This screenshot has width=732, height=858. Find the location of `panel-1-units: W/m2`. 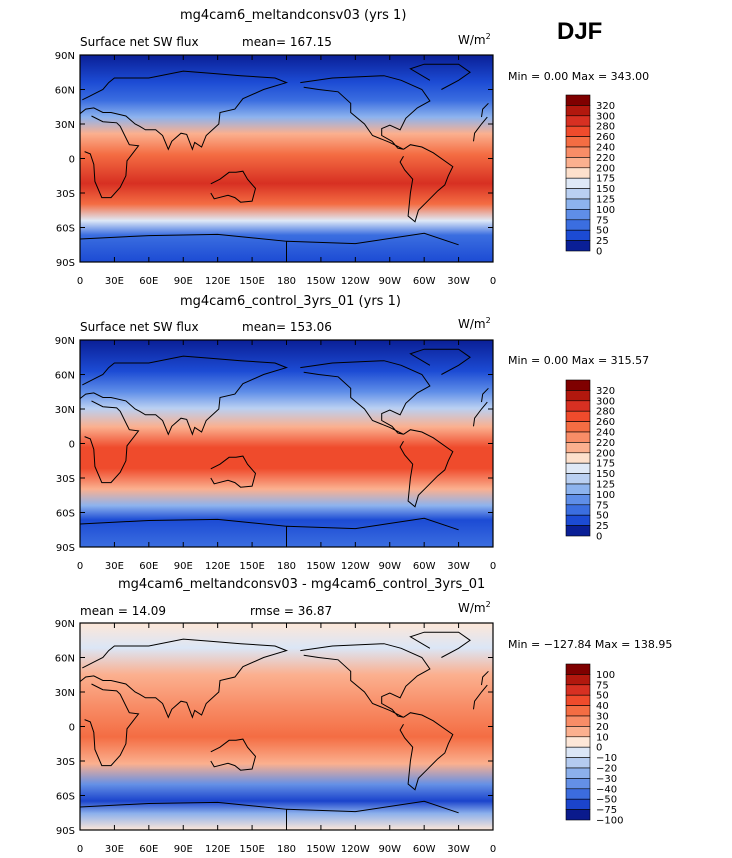

panel-1-units: W/m2 is located at coordinates (474, 39).